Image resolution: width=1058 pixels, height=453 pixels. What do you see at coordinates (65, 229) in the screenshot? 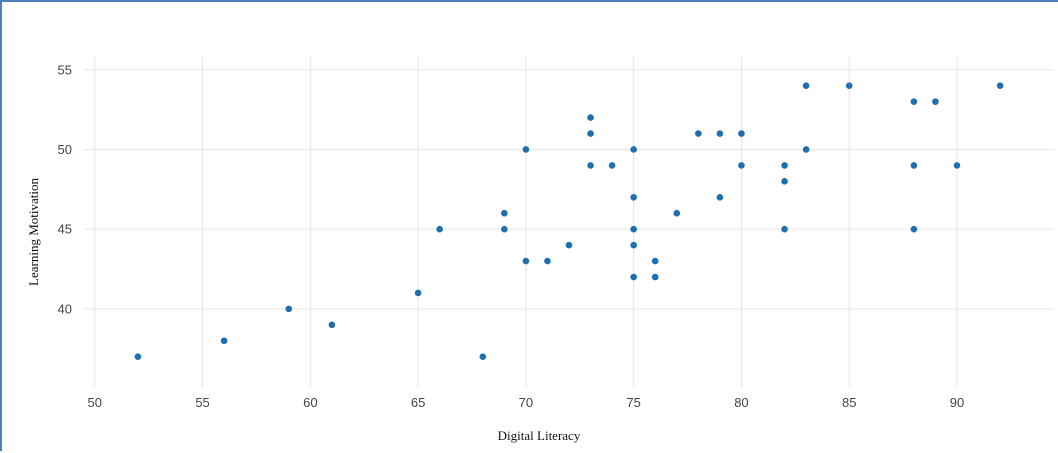
I see `y-tick-label: 45` at bounding box center [65, 229].